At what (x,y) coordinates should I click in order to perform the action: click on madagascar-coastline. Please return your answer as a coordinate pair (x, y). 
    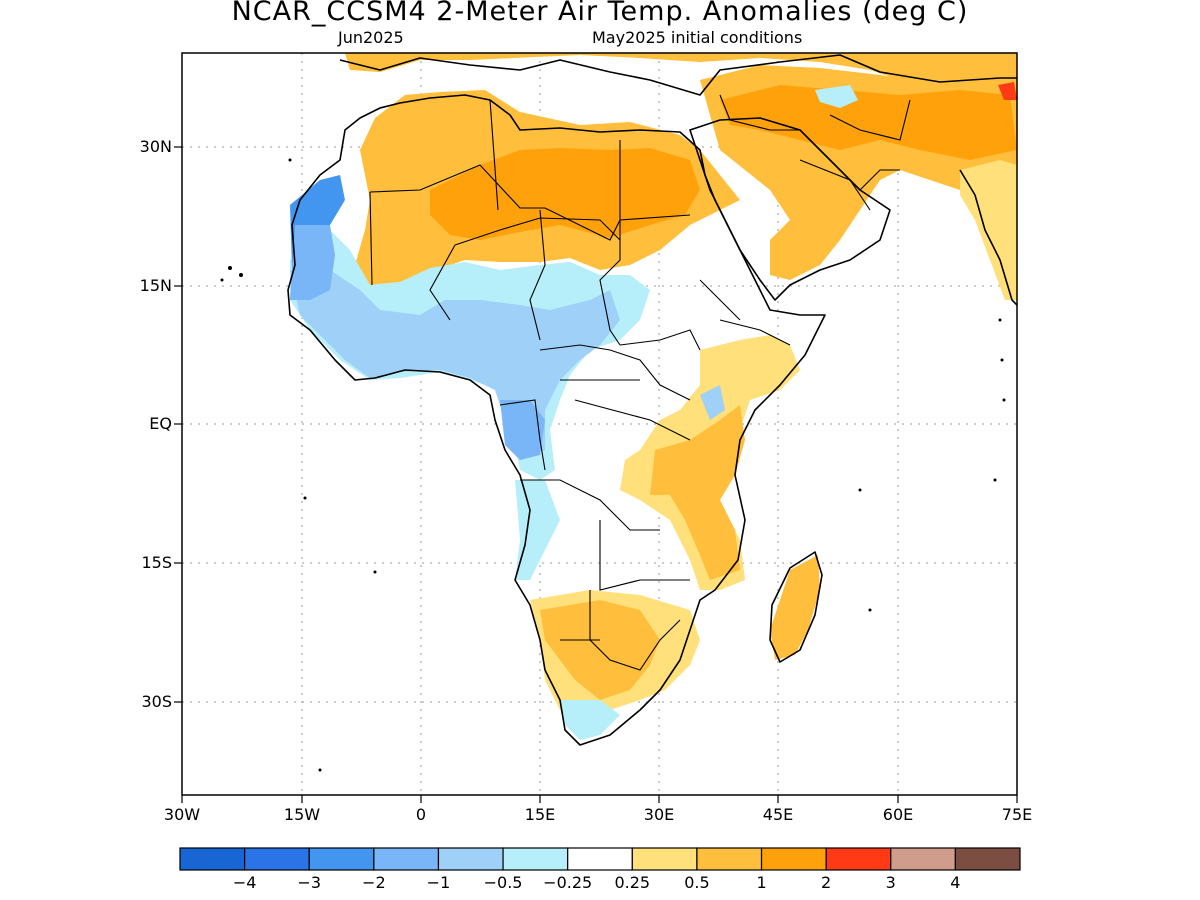
    Looking at the image, I should click on (796, 607).